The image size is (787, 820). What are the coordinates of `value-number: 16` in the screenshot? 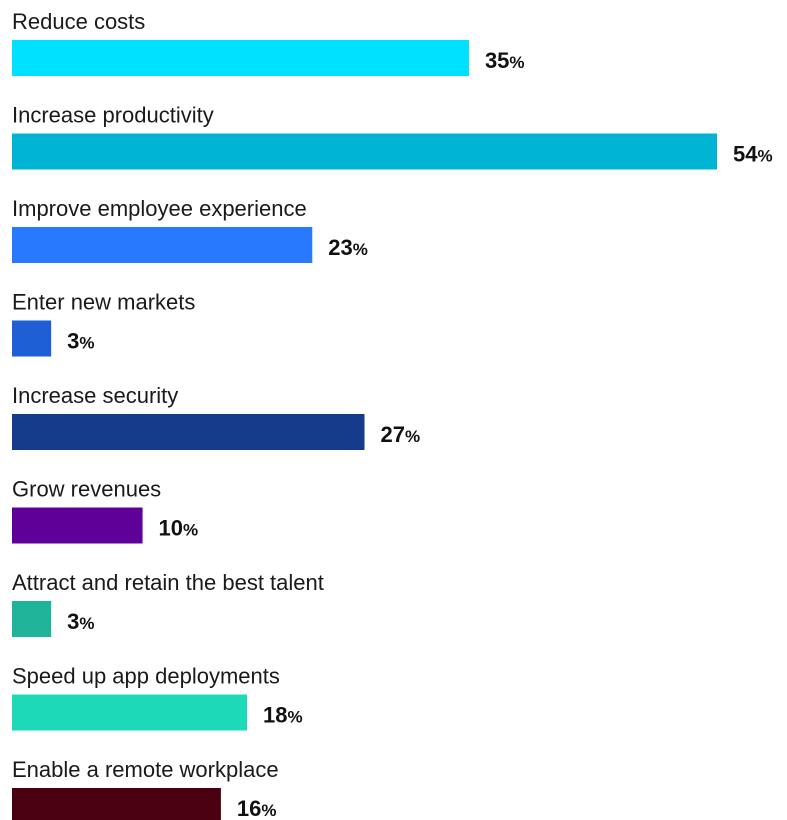 It's located at (249, 808).